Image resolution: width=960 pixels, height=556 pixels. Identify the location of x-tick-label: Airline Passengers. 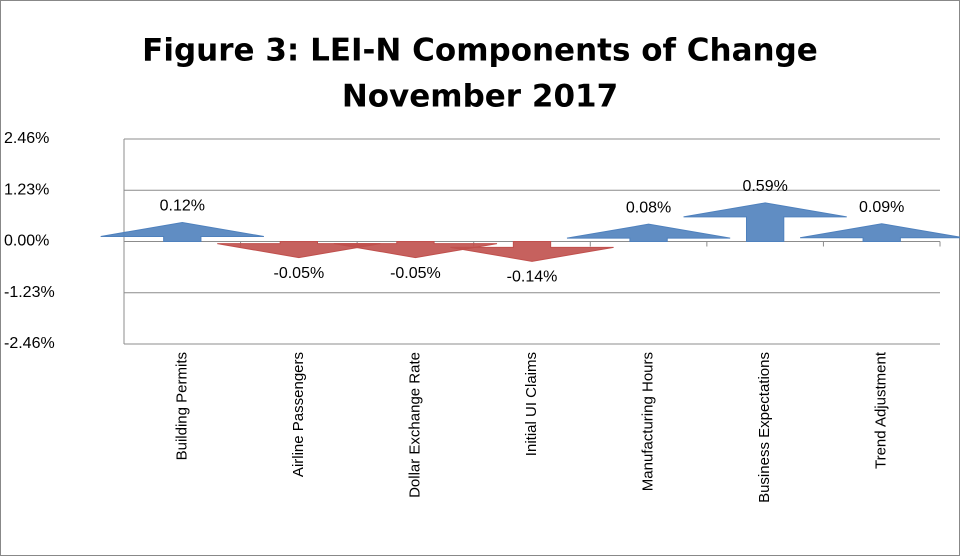
(298, 414).